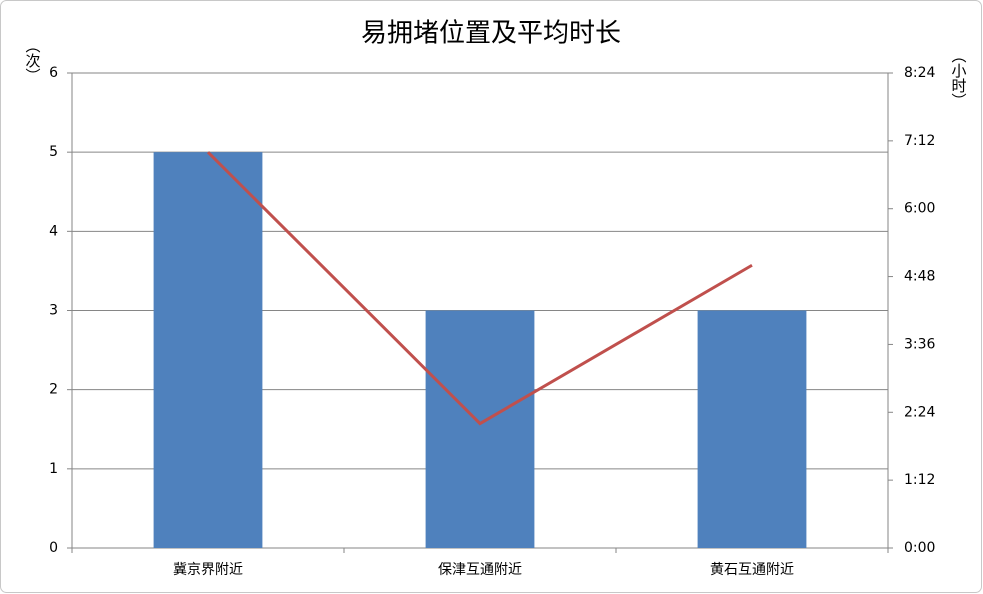  Describe the element at coordinates (53, 73) in the screenshot. I see `y-tick-label: 6` at that location.